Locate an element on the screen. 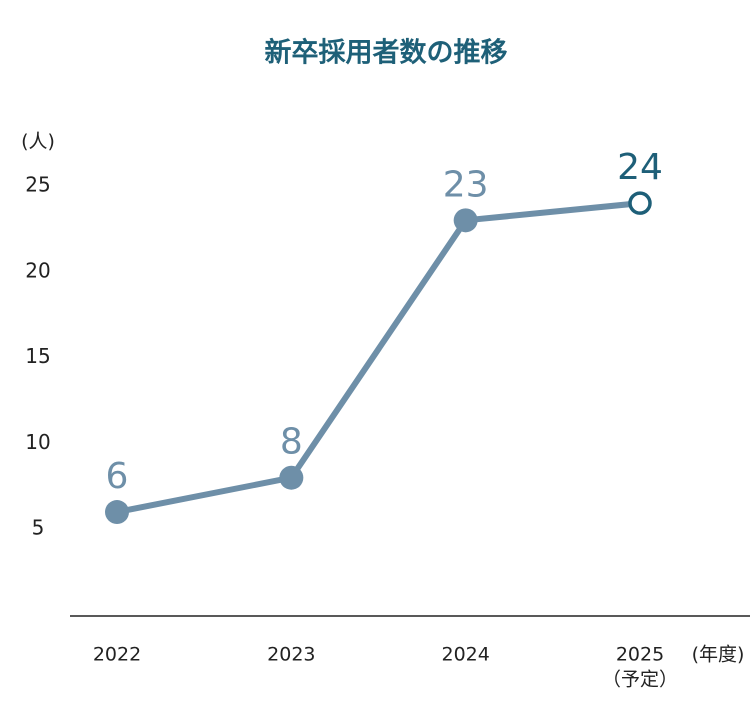 The image size is (750, 723). x-tick-note: （予定） is located at coordinates (640, 680).